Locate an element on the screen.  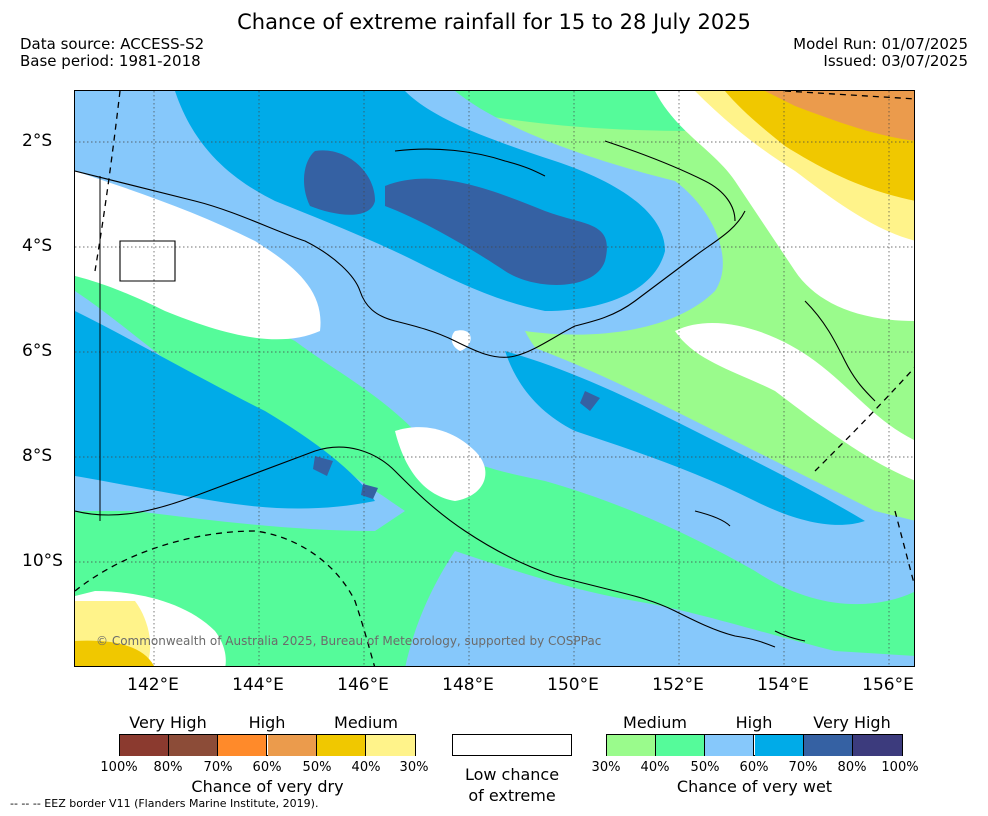
low-chance-central is located at coordinates (440, 464).